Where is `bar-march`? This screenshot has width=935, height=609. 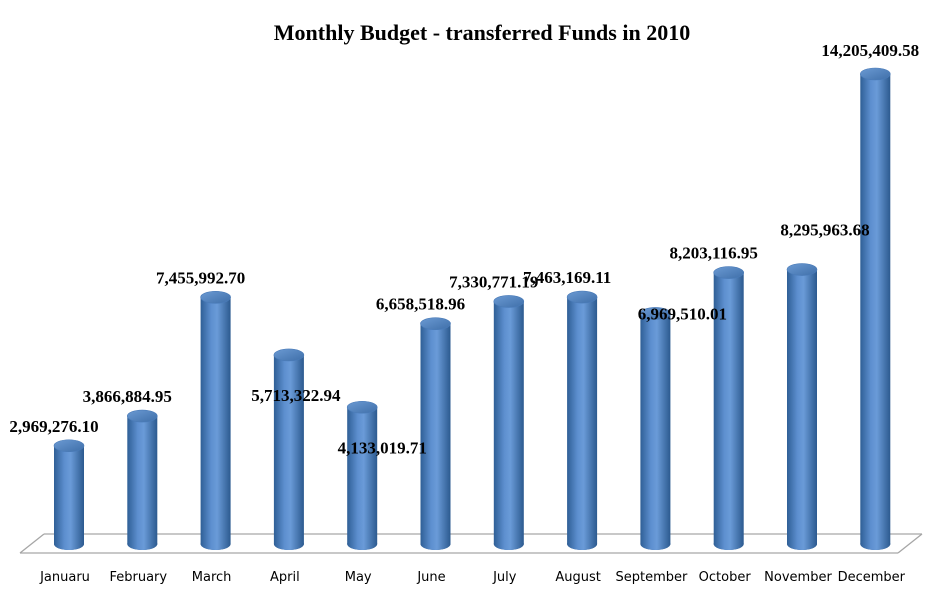 bar-march is located at coordinates (215, 420).